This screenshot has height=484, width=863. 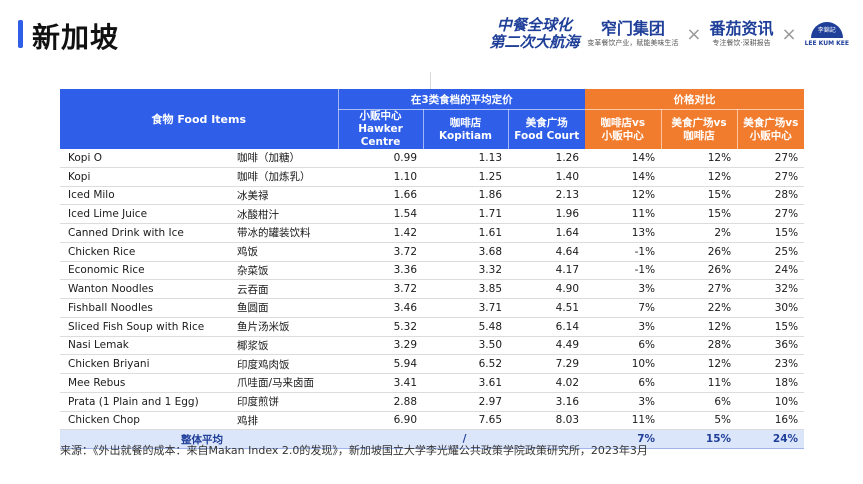 What do you see at coordinates (432, 196) in the screenshot?
I see `table-row: Iced Milo 冰美禄 1.66 1.86 2.13 12% 15% 28%` at bounding box center [432, 196].